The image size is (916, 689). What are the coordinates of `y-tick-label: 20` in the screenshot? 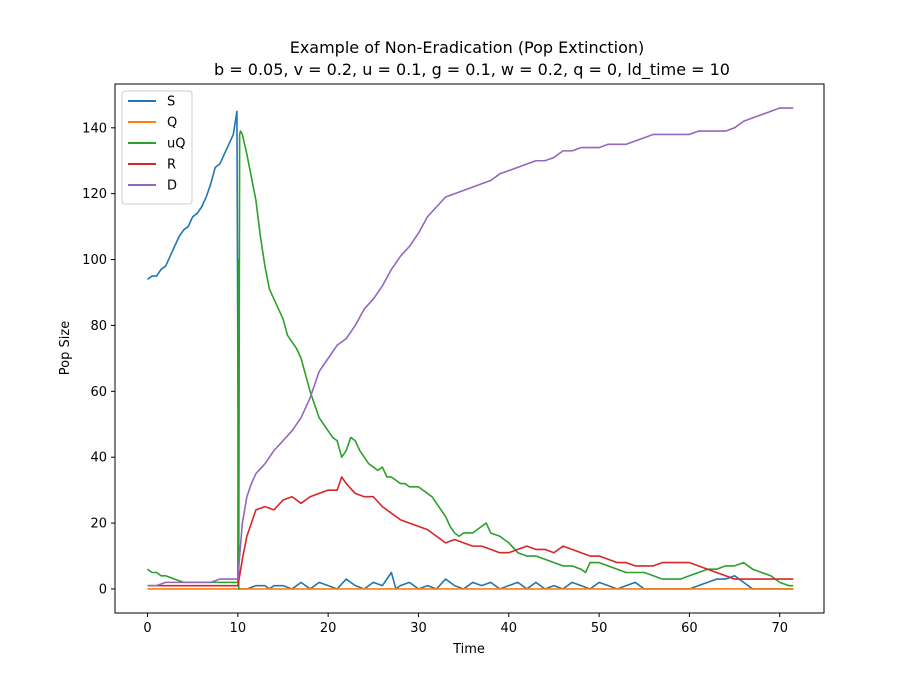 It's located at (98, 524).